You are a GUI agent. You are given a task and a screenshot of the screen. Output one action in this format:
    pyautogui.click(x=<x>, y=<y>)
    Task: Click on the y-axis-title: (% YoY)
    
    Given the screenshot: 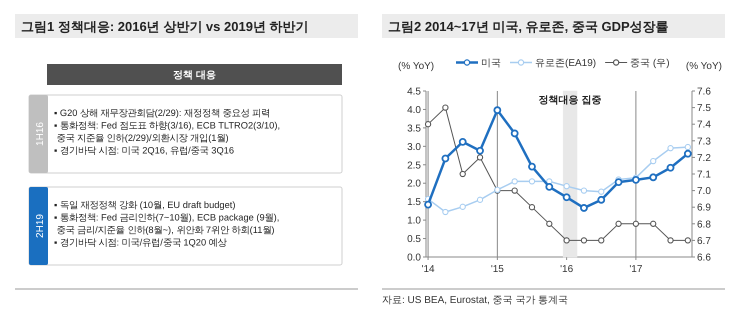 What is the action you would take?
    pyautogui.click(x=416, y=66)
    